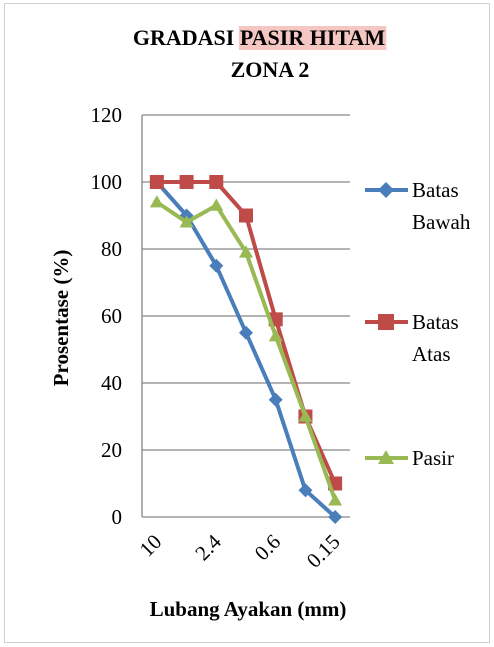  Describe the element at coordinates (248, 609) in the screenshot. I see `x-axis-title: Lubang Ayakan (mm)` at that location.